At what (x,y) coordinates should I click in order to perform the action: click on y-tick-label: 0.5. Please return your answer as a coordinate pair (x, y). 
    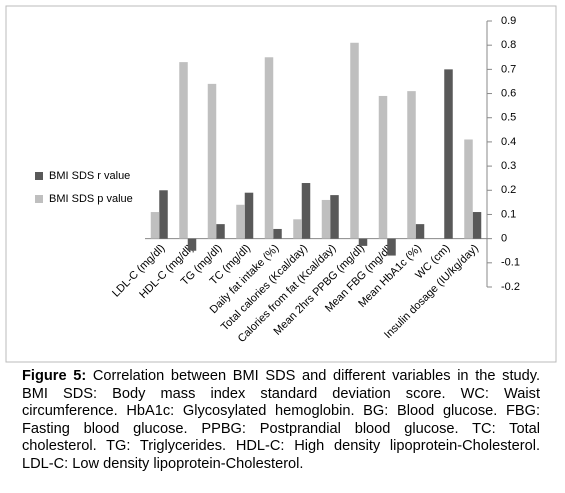
    Looking at the image, I should click on (508, 118).